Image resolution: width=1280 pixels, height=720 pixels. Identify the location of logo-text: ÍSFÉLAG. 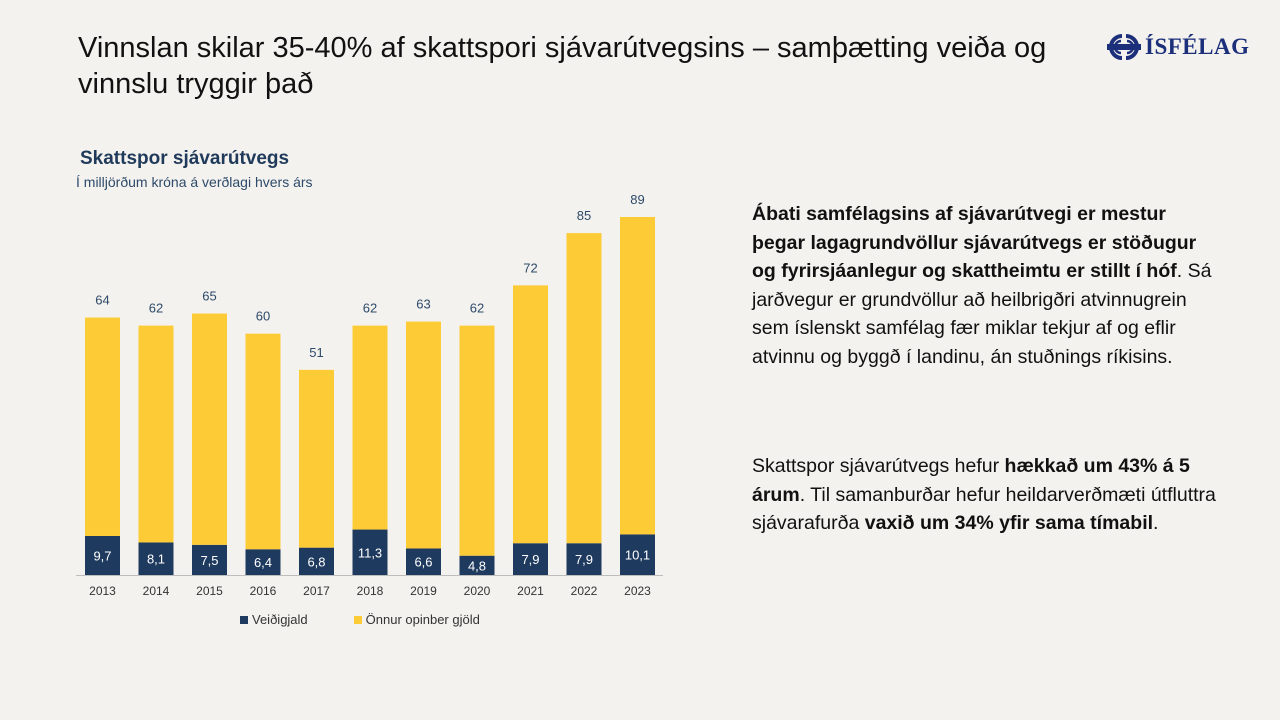
(1197, 46).